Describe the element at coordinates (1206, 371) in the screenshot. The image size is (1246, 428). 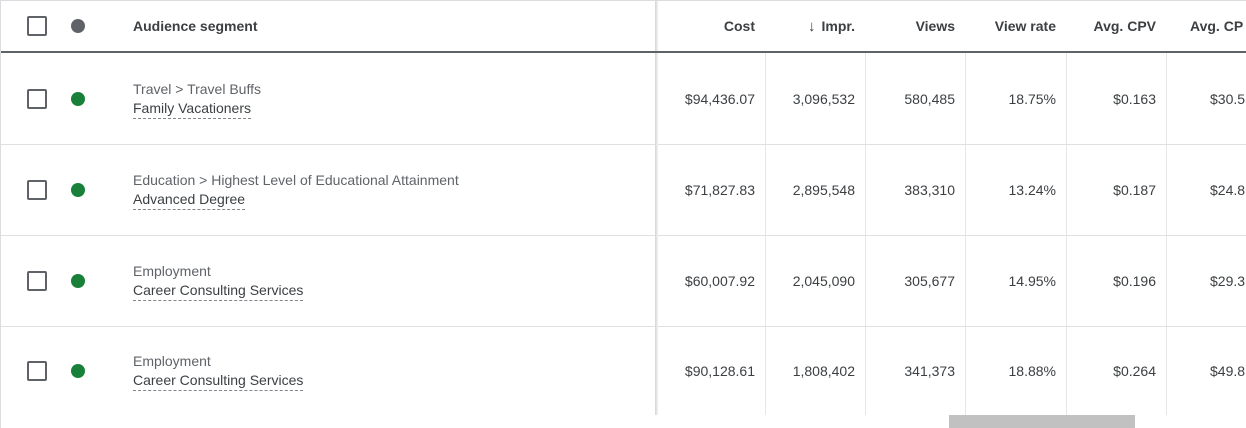
I see `avg-cpm-cell: $49.8` at that location.